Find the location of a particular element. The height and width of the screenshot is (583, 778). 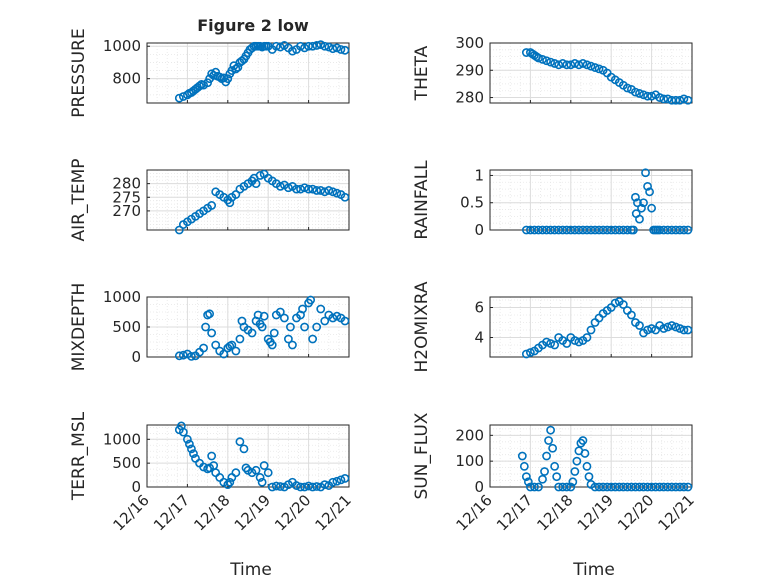

y-tick-label: 275 is located at coordinates (126, 197).